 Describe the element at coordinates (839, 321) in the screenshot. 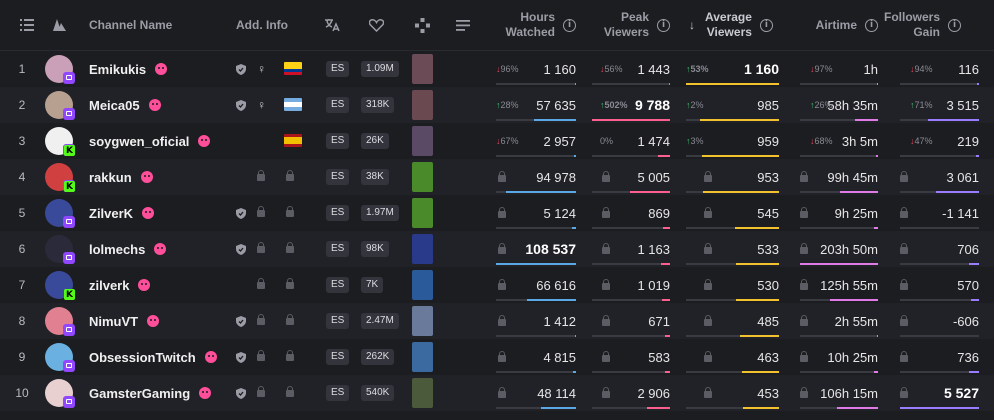

I see `air-cell: 2h 55m` at that location.